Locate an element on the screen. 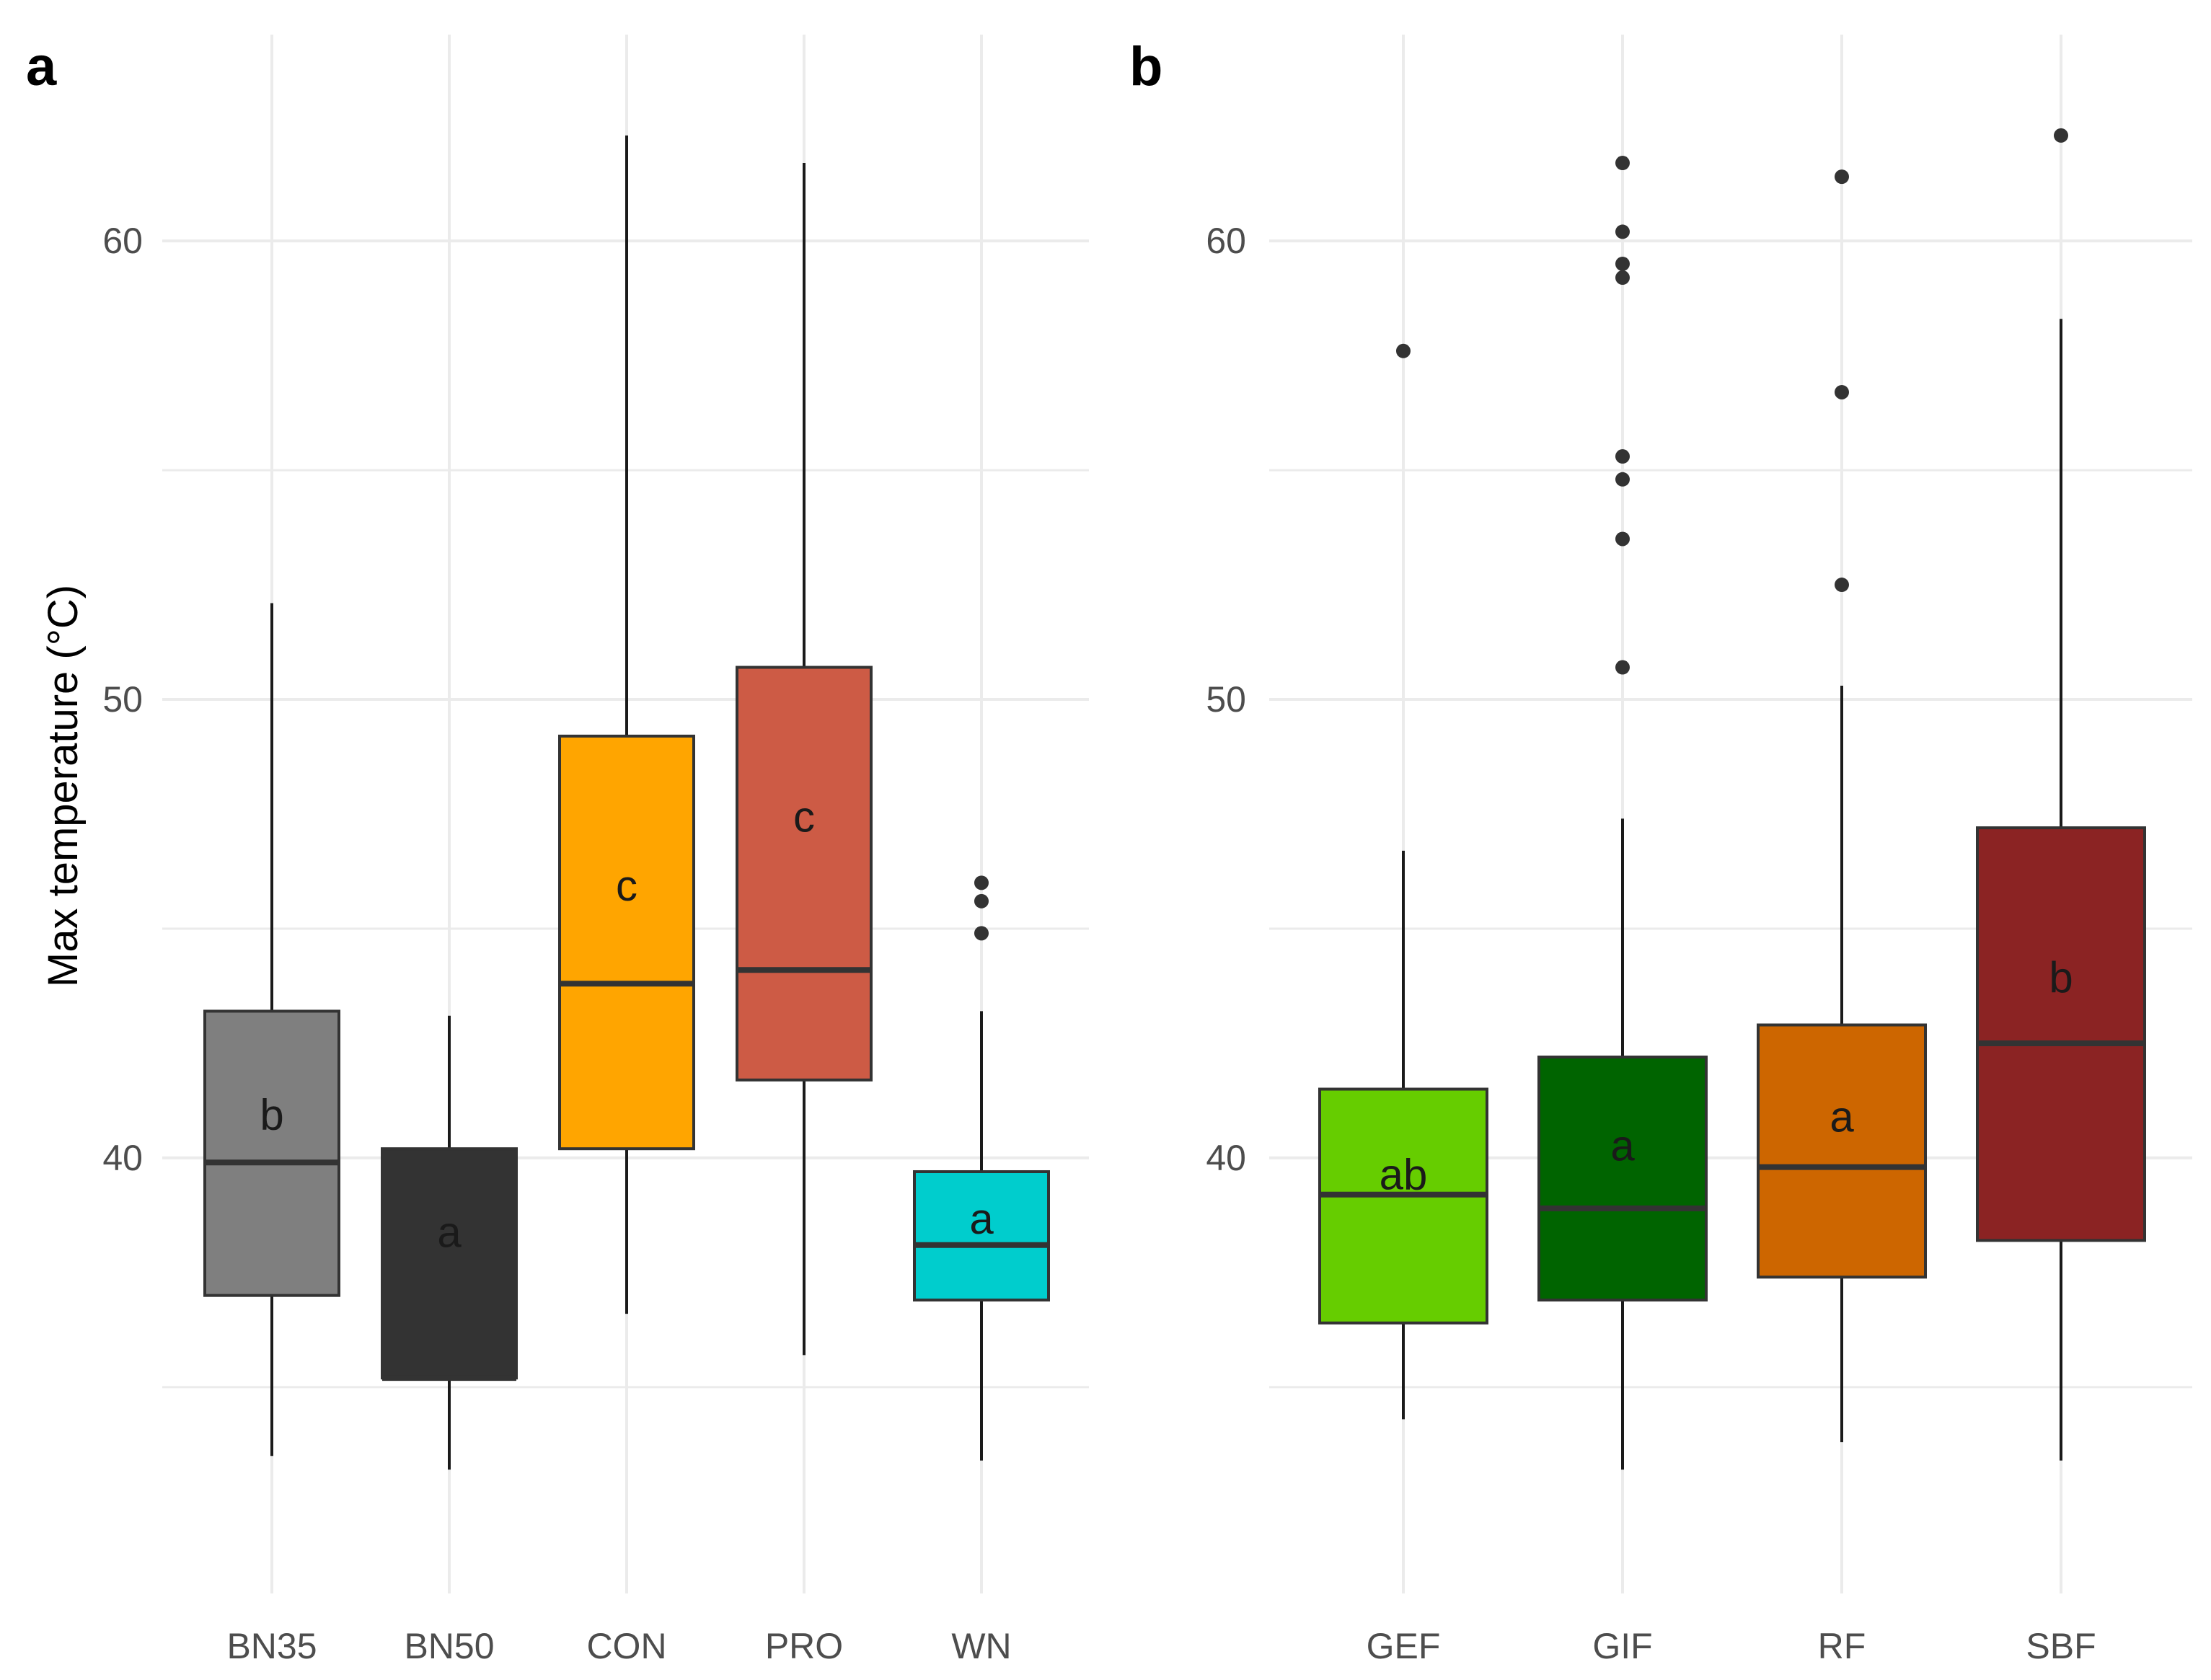 This screenshot has width=2211, height=1680. x-tick-label-rf: RF is located at coordinates (1842, 1646).